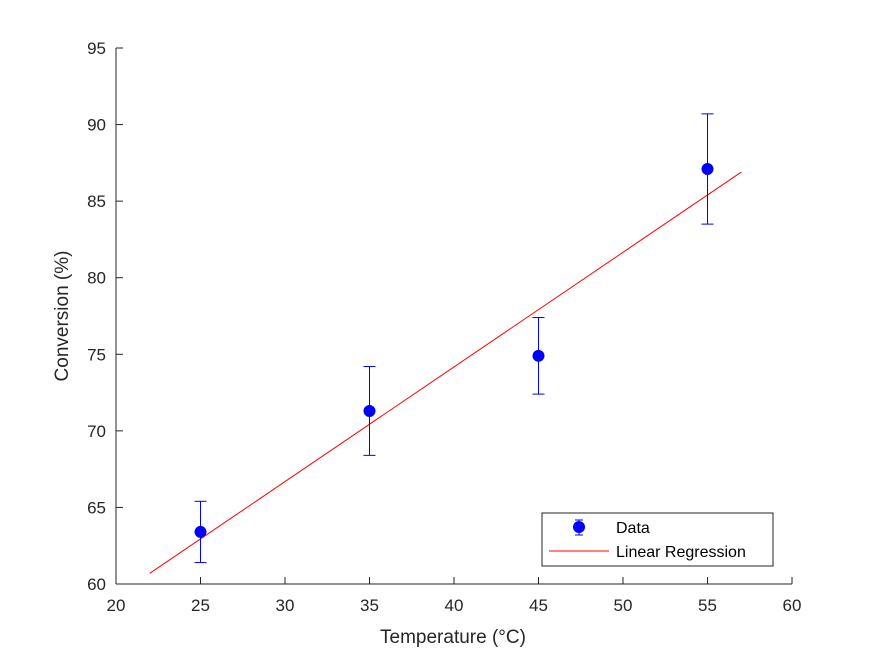  Describe the element at coordinates (623, 605) in the screenshot. I see `x-tick-label: 50` at that location.